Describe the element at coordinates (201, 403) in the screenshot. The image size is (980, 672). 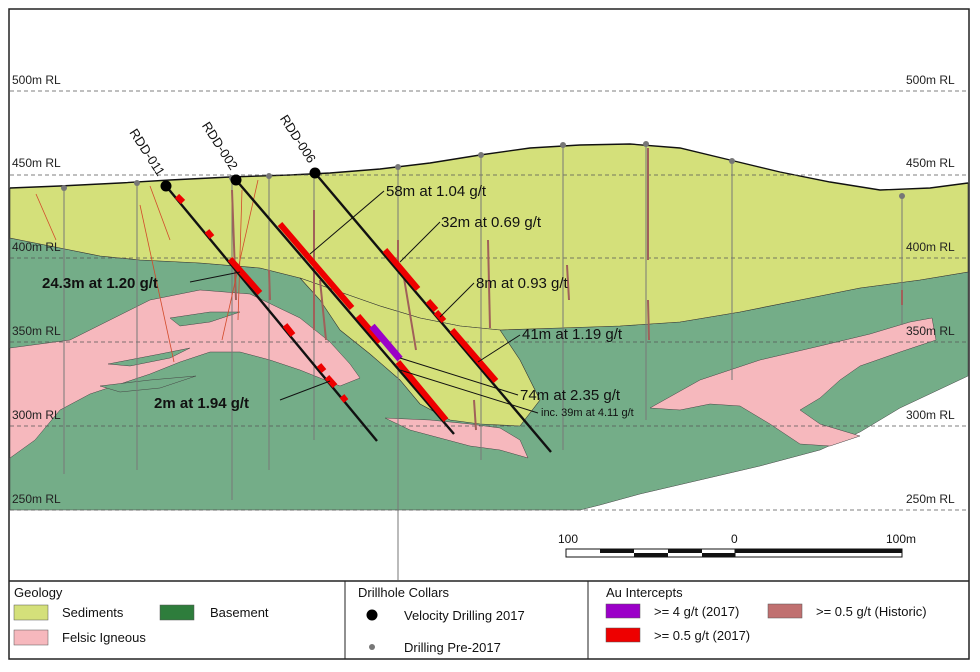
I see `annotation-2m: 2m at 1.94 g/t` at that location.